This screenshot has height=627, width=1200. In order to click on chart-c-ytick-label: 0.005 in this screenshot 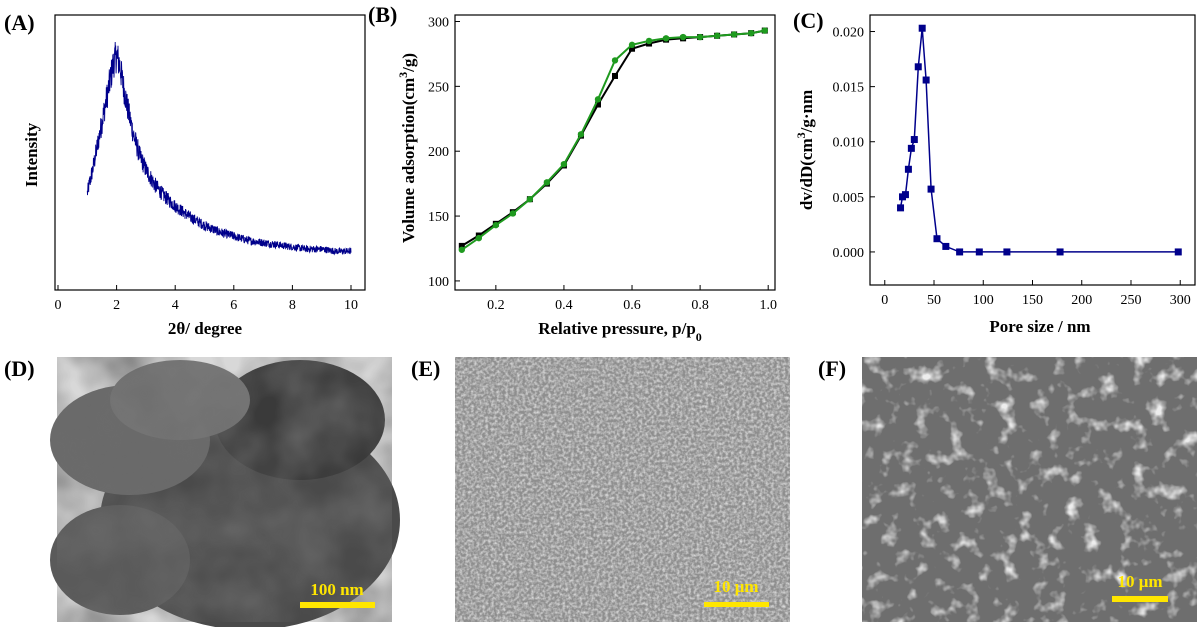, I will do `click(849, 198)`.